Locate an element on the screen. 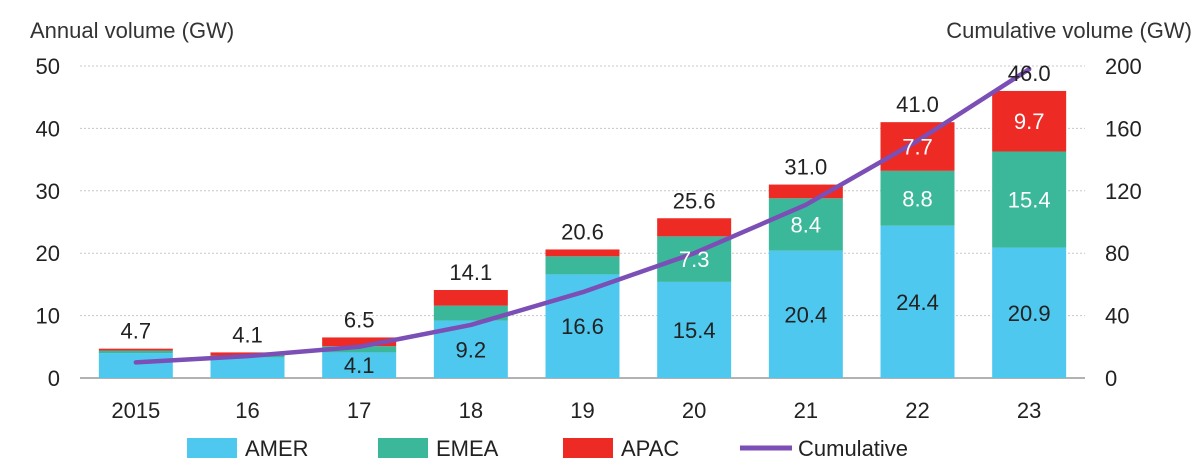  total-label: 46.0 is located at coordinates (1029, 73).